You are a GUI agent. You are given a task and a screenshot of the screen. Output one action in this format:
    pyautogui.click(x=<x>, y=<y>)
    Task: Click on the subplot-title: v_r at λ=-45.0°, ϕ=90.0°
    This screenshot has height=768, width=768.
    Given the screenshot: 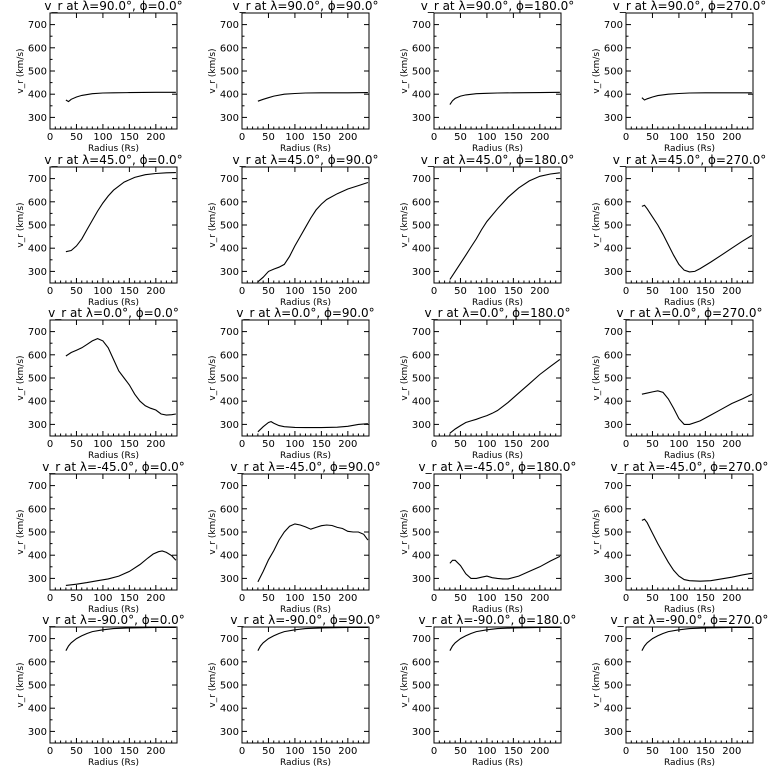 What is the action you would take?
    pyautogui.click(x=305, y=467)
    